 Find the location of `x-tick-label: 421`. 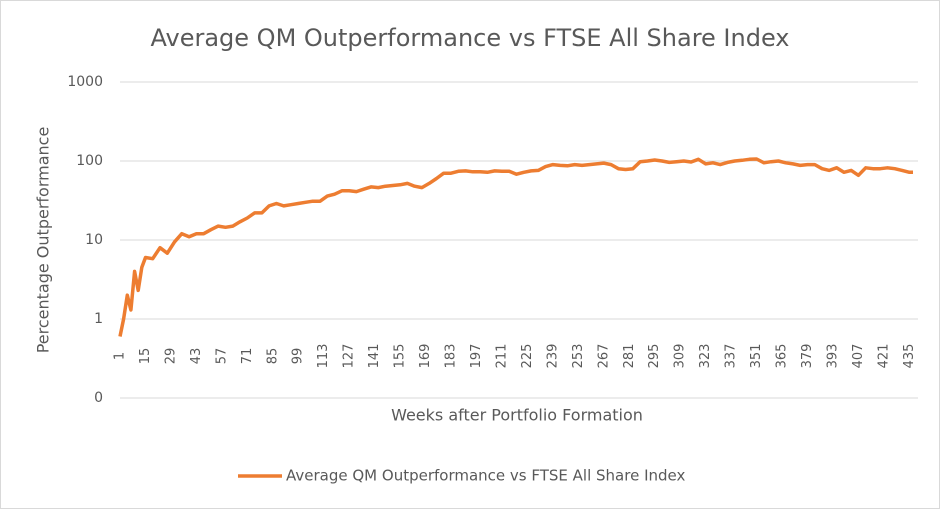

x-tick-label: 421 is located at coordinates (883, 356).